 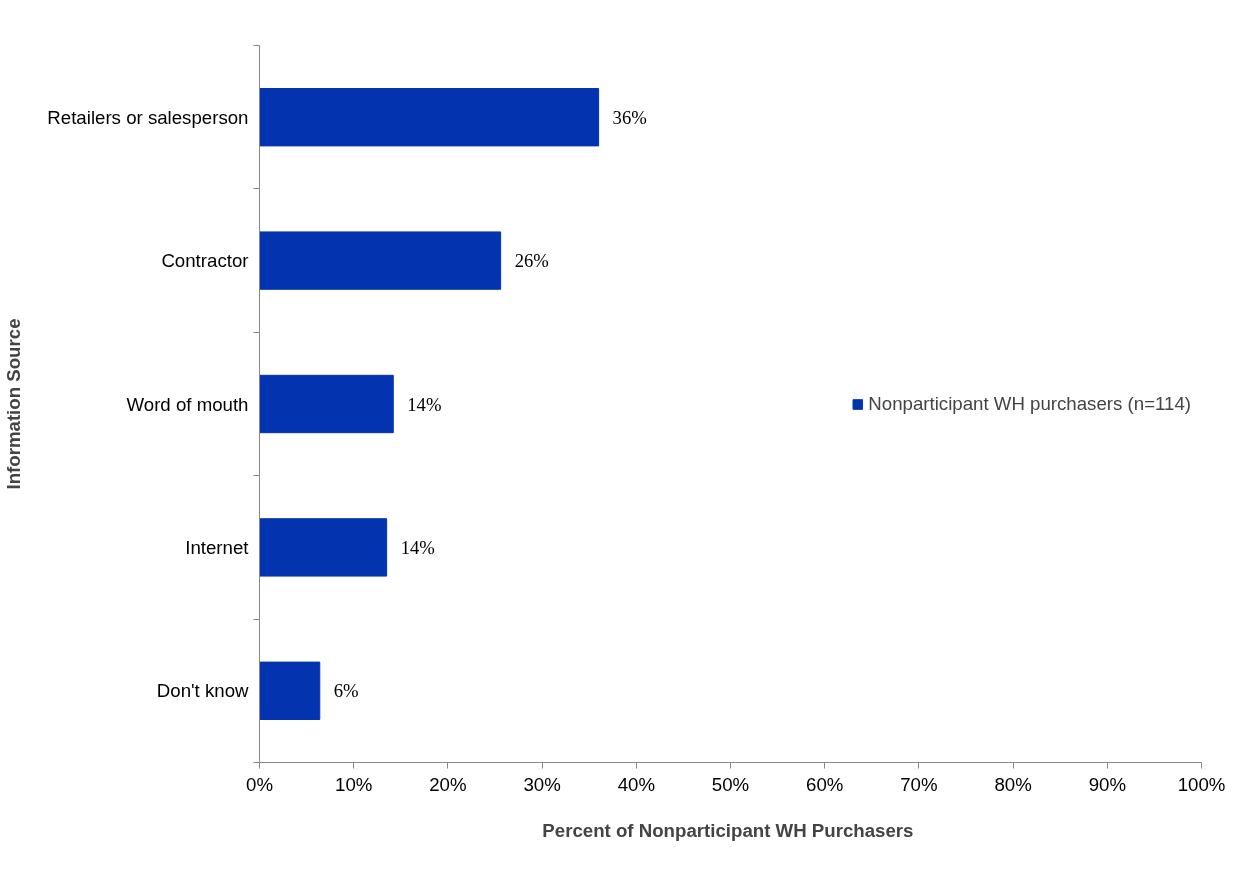 I want to click on y-tick-label: Retailers or salesperson, so click(x=148, y=117).